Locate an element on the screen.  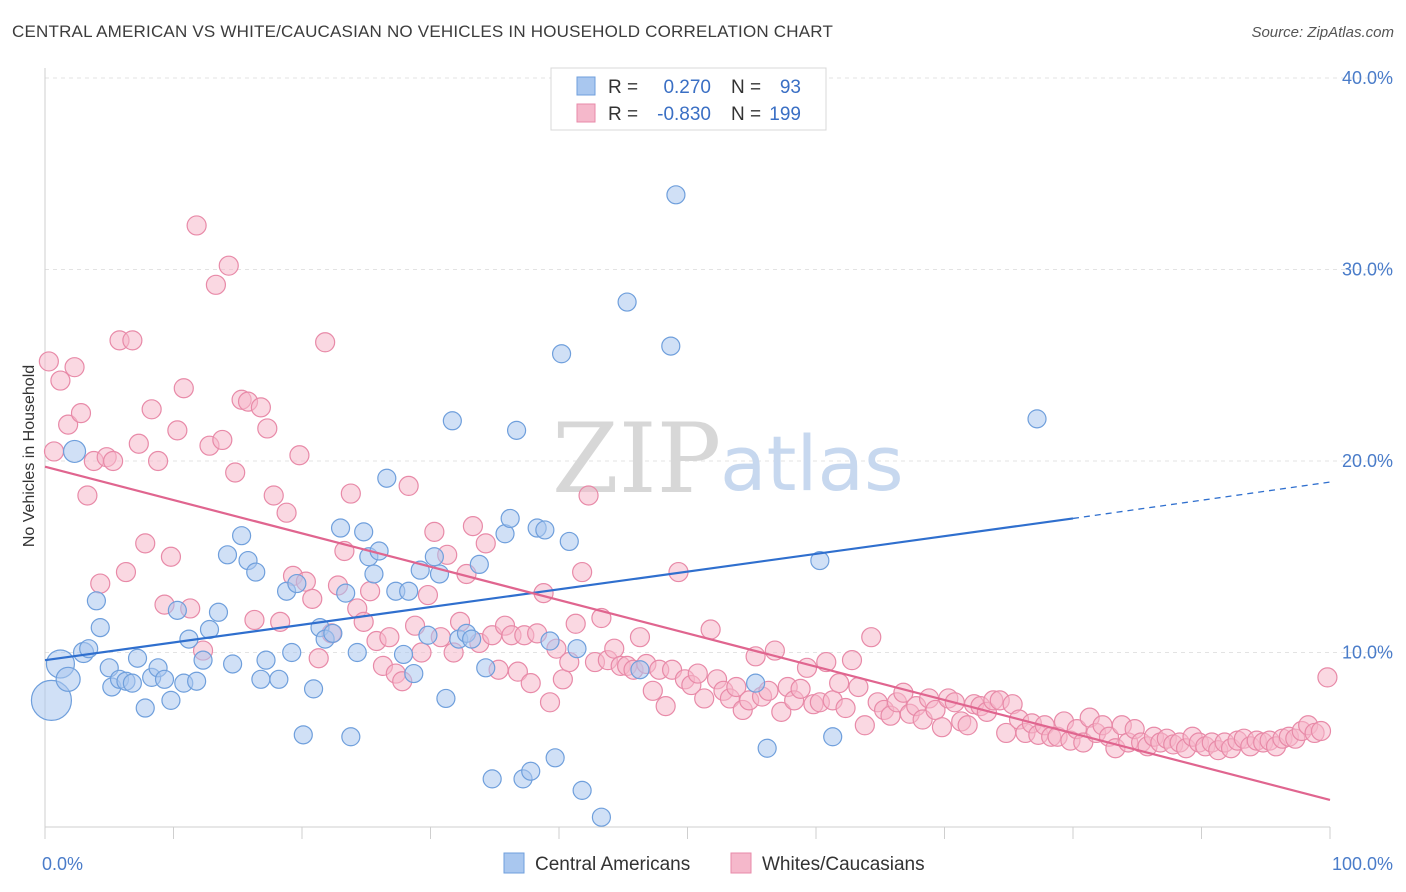
x-tick-label-start: 0.0% is located at coordinates (62, 864).